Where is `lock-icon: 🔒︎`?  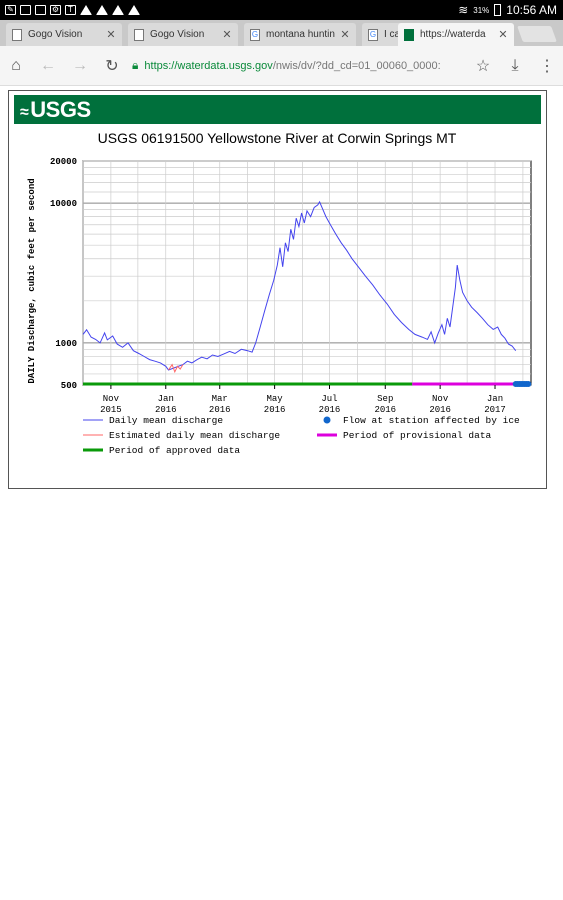
lock-icon: 🔒︎ is located at coordinates (135, 65).